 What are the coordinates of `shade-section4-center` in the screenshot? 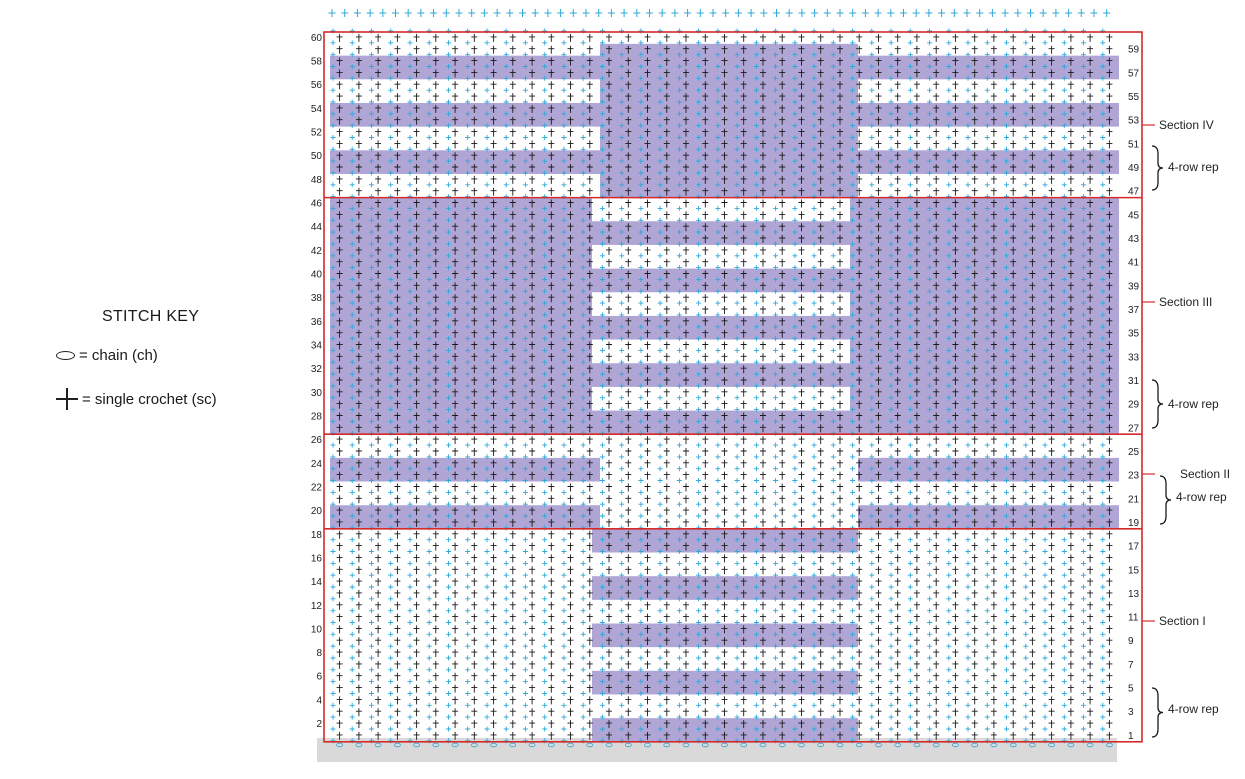 It's located at (729, 120).